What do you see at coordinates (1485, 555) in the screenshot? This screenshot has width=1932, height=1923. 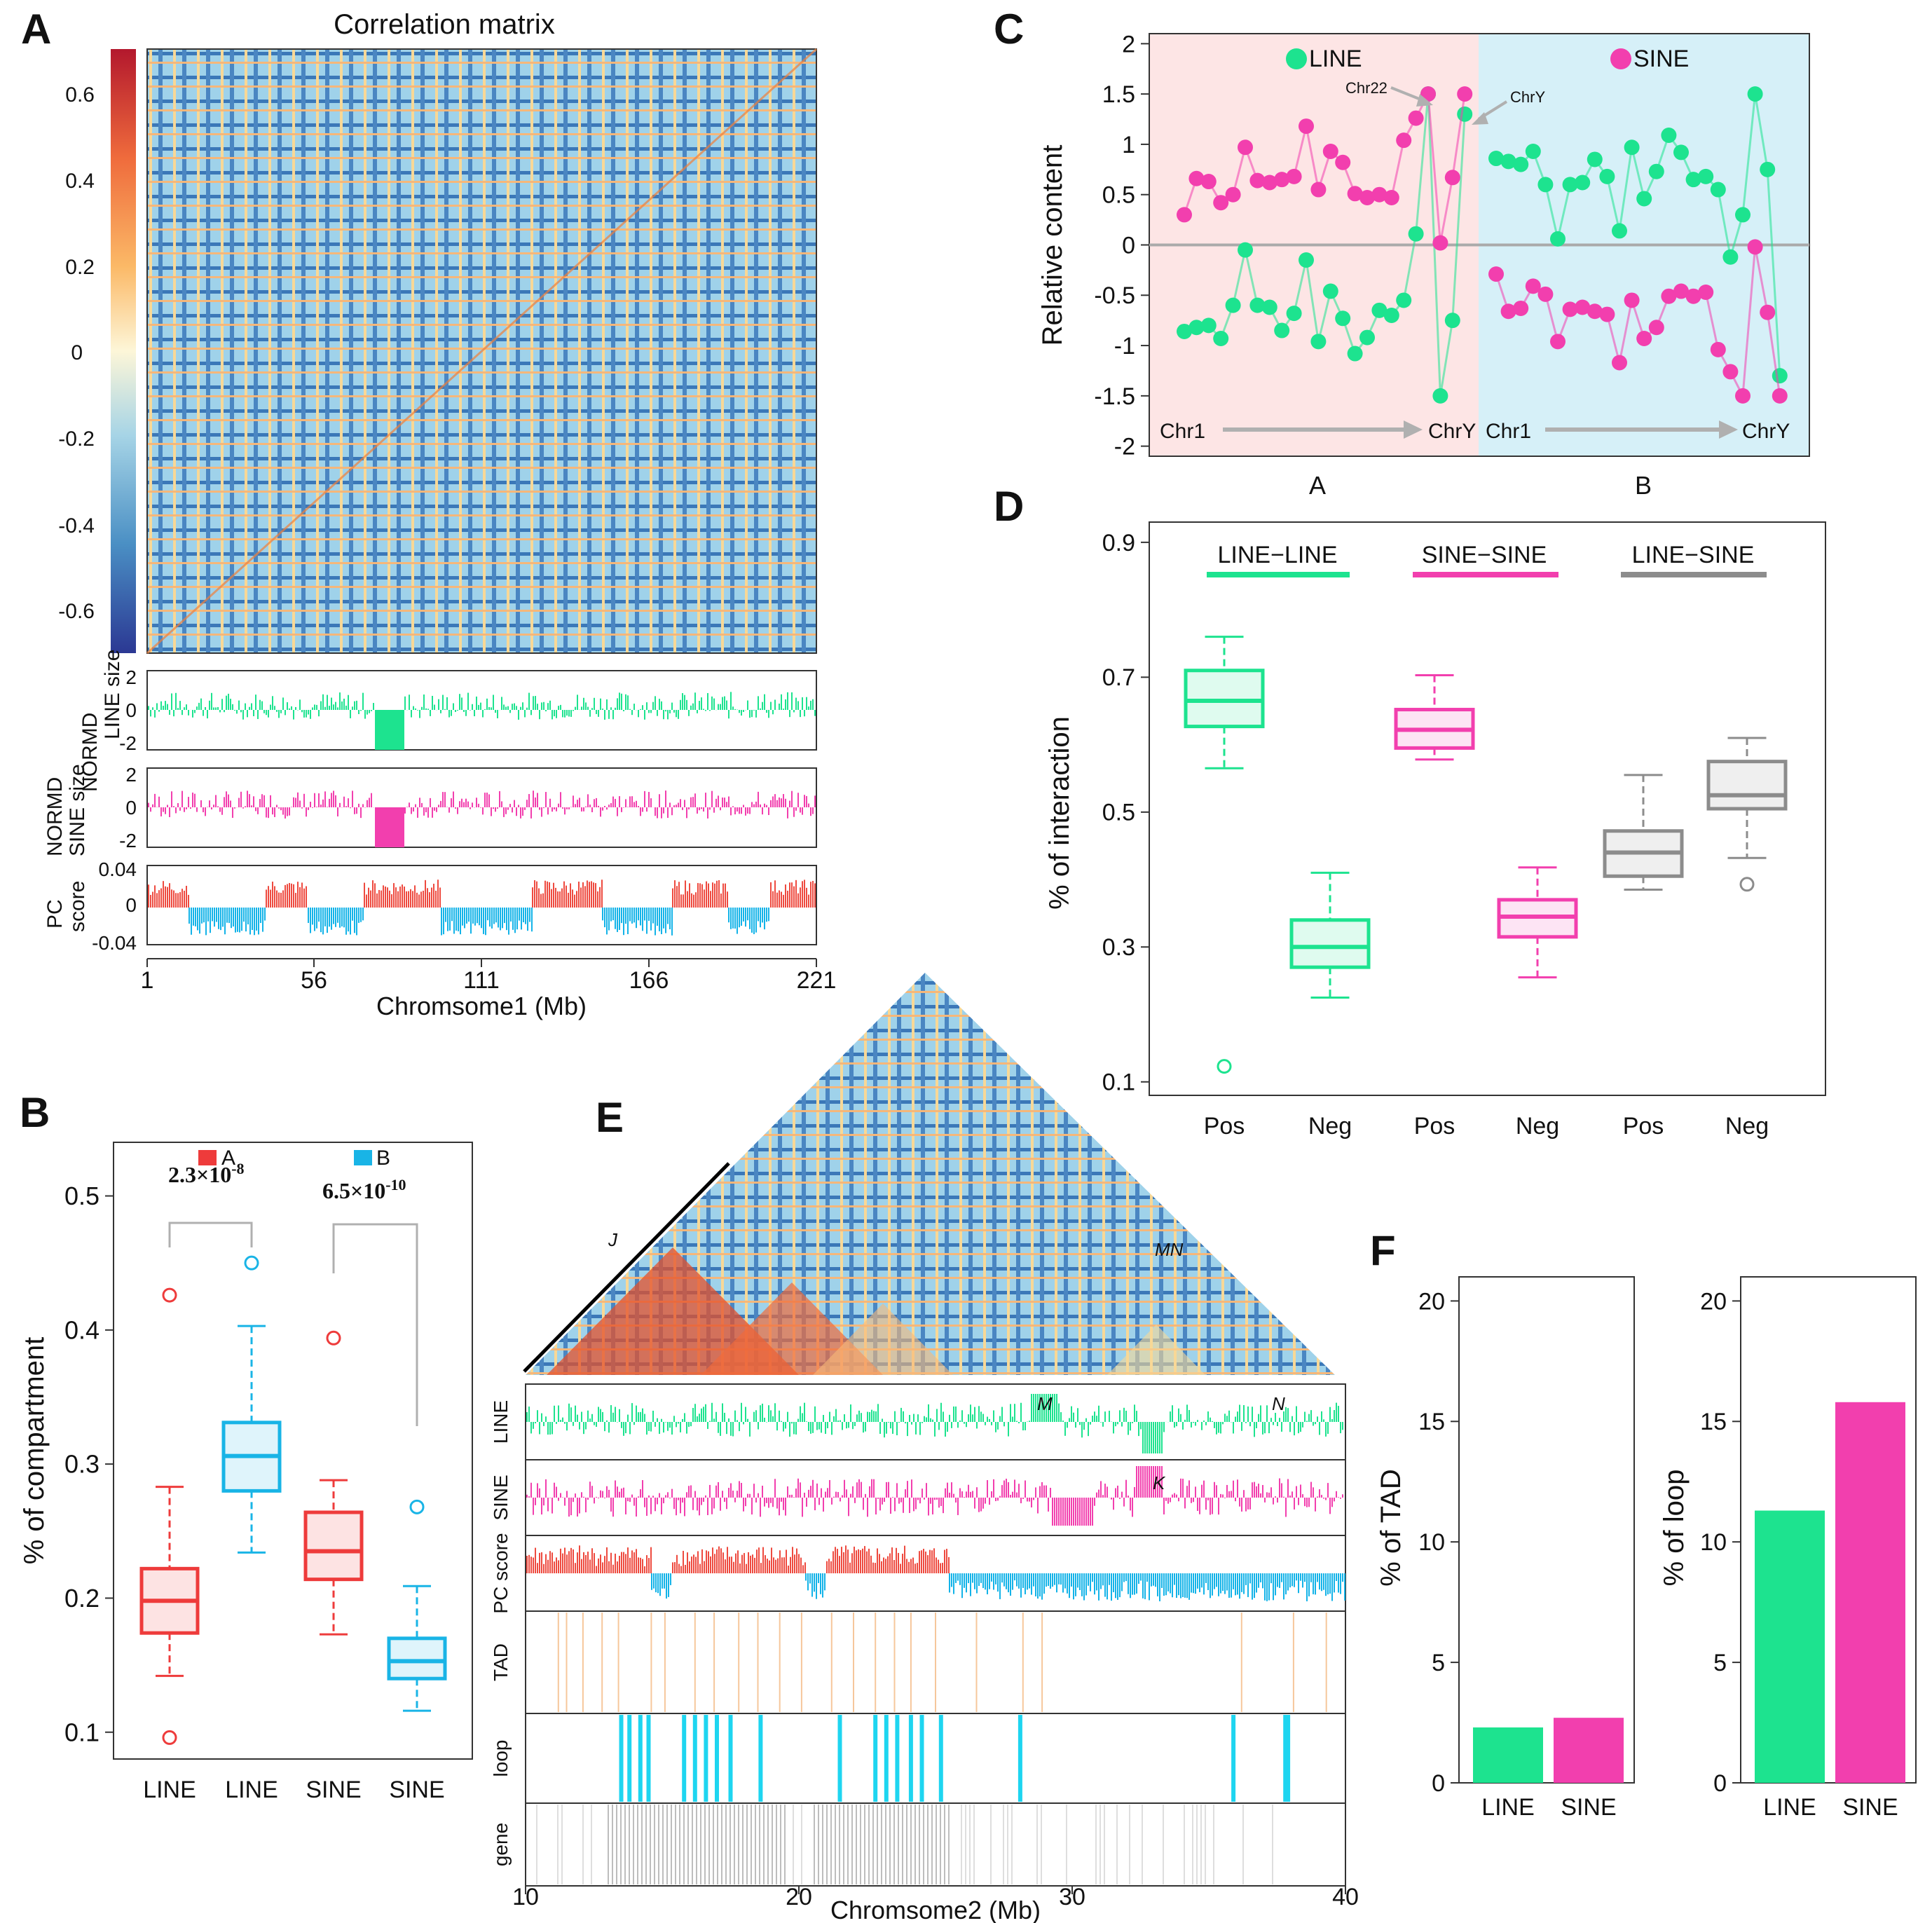 I see `group-header: SINE−SINE` at bounding box center [1485, 555].